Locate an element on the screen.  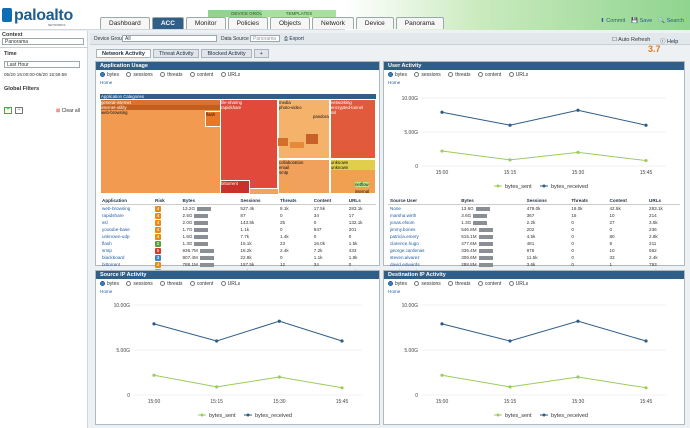
table-row: george.cardenas 336.4M 976 0 10 562 is located at coordinates (534, 250).